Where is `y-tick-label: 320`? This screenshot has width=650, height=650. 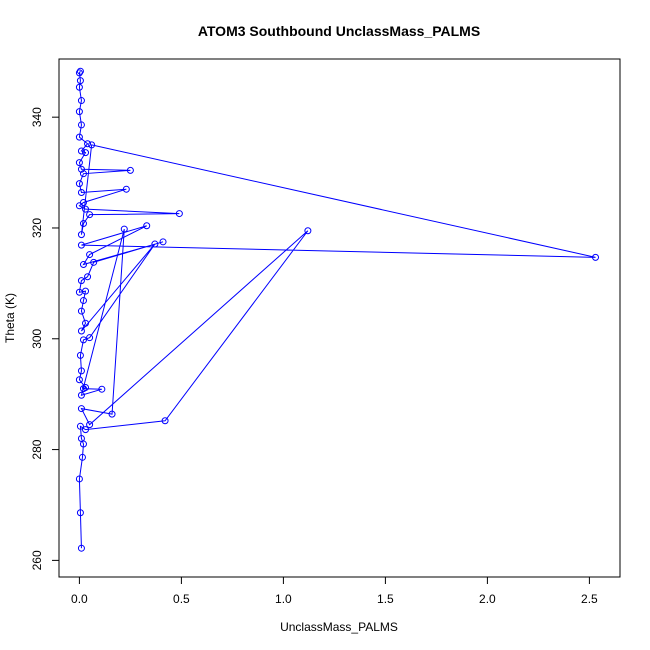
y-tick-label: 320 is located at coordinates (37, 228).